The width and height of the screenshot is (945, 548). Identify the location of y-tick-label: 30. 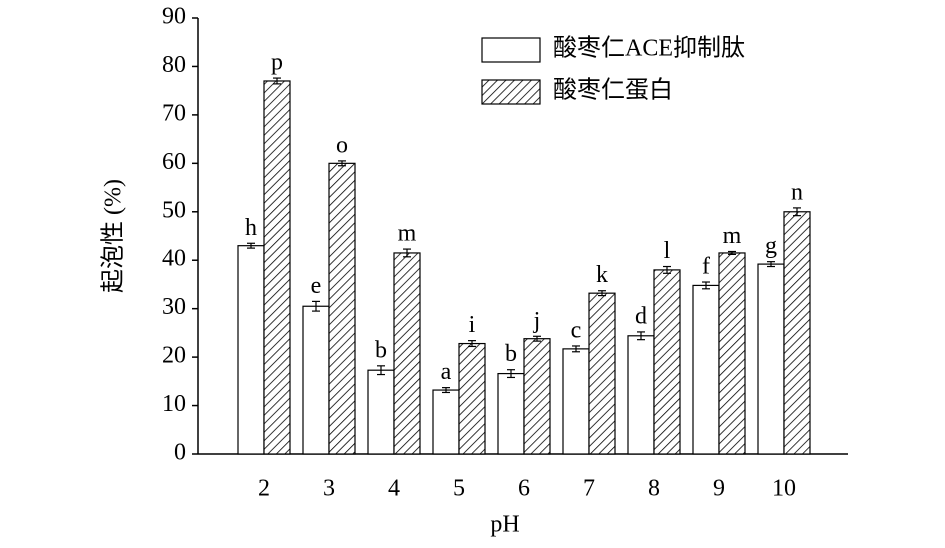
(174, 307).